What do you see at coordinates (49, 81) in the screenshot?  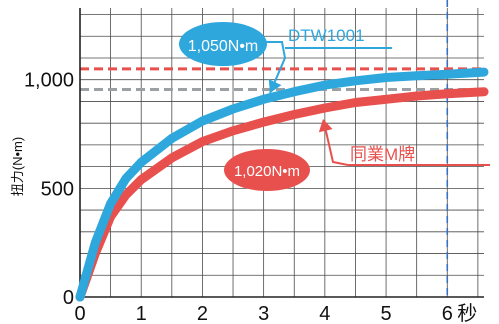 I see `y-tick-label: 1,000` at bounding box center [49, 81].